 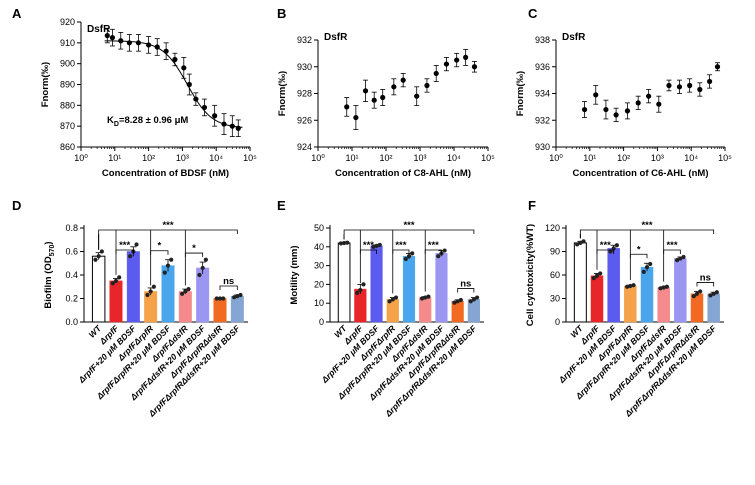 I want to click on y-tick-label: 880, so click(x=67, y=105).